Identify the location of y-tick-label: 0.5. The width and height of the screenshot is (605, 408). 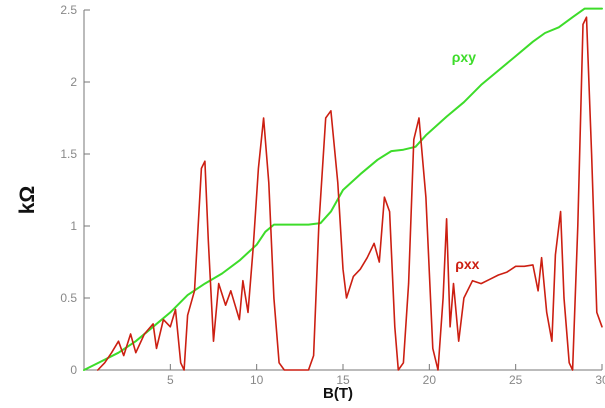
(68, 298).